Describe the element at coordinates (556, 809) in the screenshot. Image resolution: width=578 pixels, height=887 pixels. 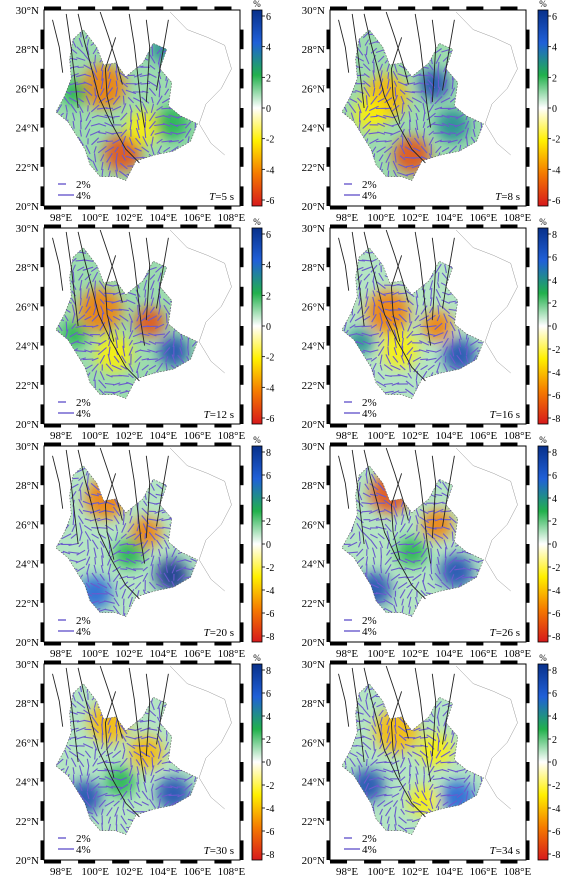
I see `colorbar-tick-label: -4` at that location.